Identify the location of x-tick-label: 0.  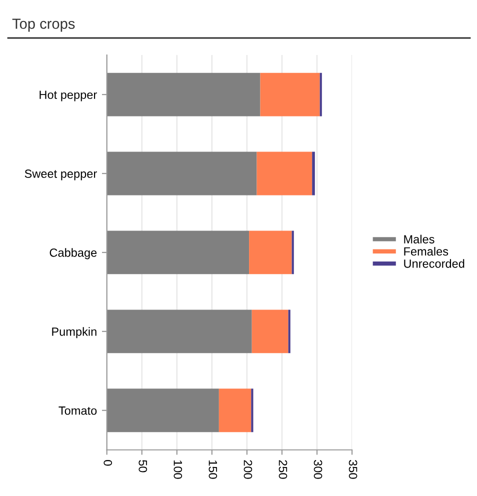
(108, 463).